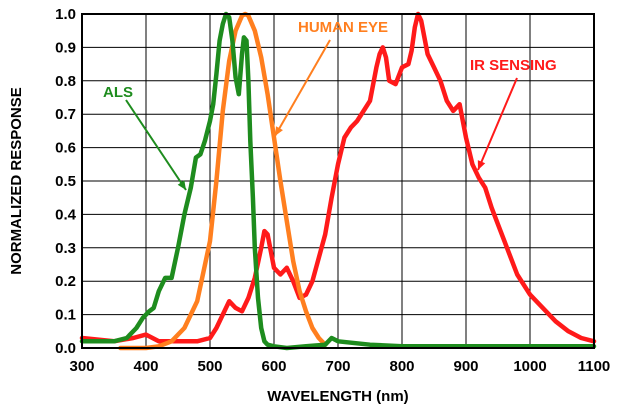  Describe the element at coordinates (209, 366) in the screenshot. I see `x-tick-label: 500` at that location.